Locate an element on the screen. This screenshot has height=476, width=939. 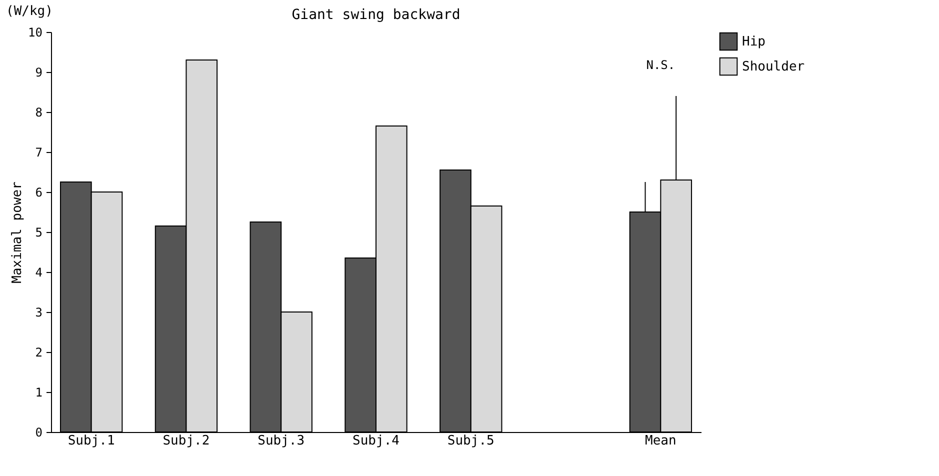
y-tick-label: 10 is located at coordinates (35, 33).